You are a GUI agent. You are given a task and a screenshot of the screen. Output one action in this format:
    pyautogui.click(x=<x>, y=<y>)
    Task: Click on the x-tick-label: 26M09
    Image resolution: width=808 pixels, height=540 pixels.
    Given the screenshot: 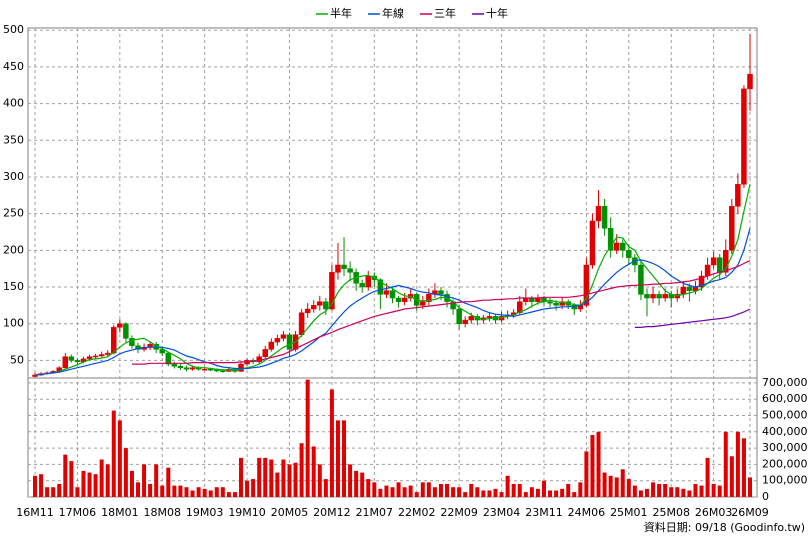 What is the action you would take?
    pyautogui.click(x=750, y=512)
    